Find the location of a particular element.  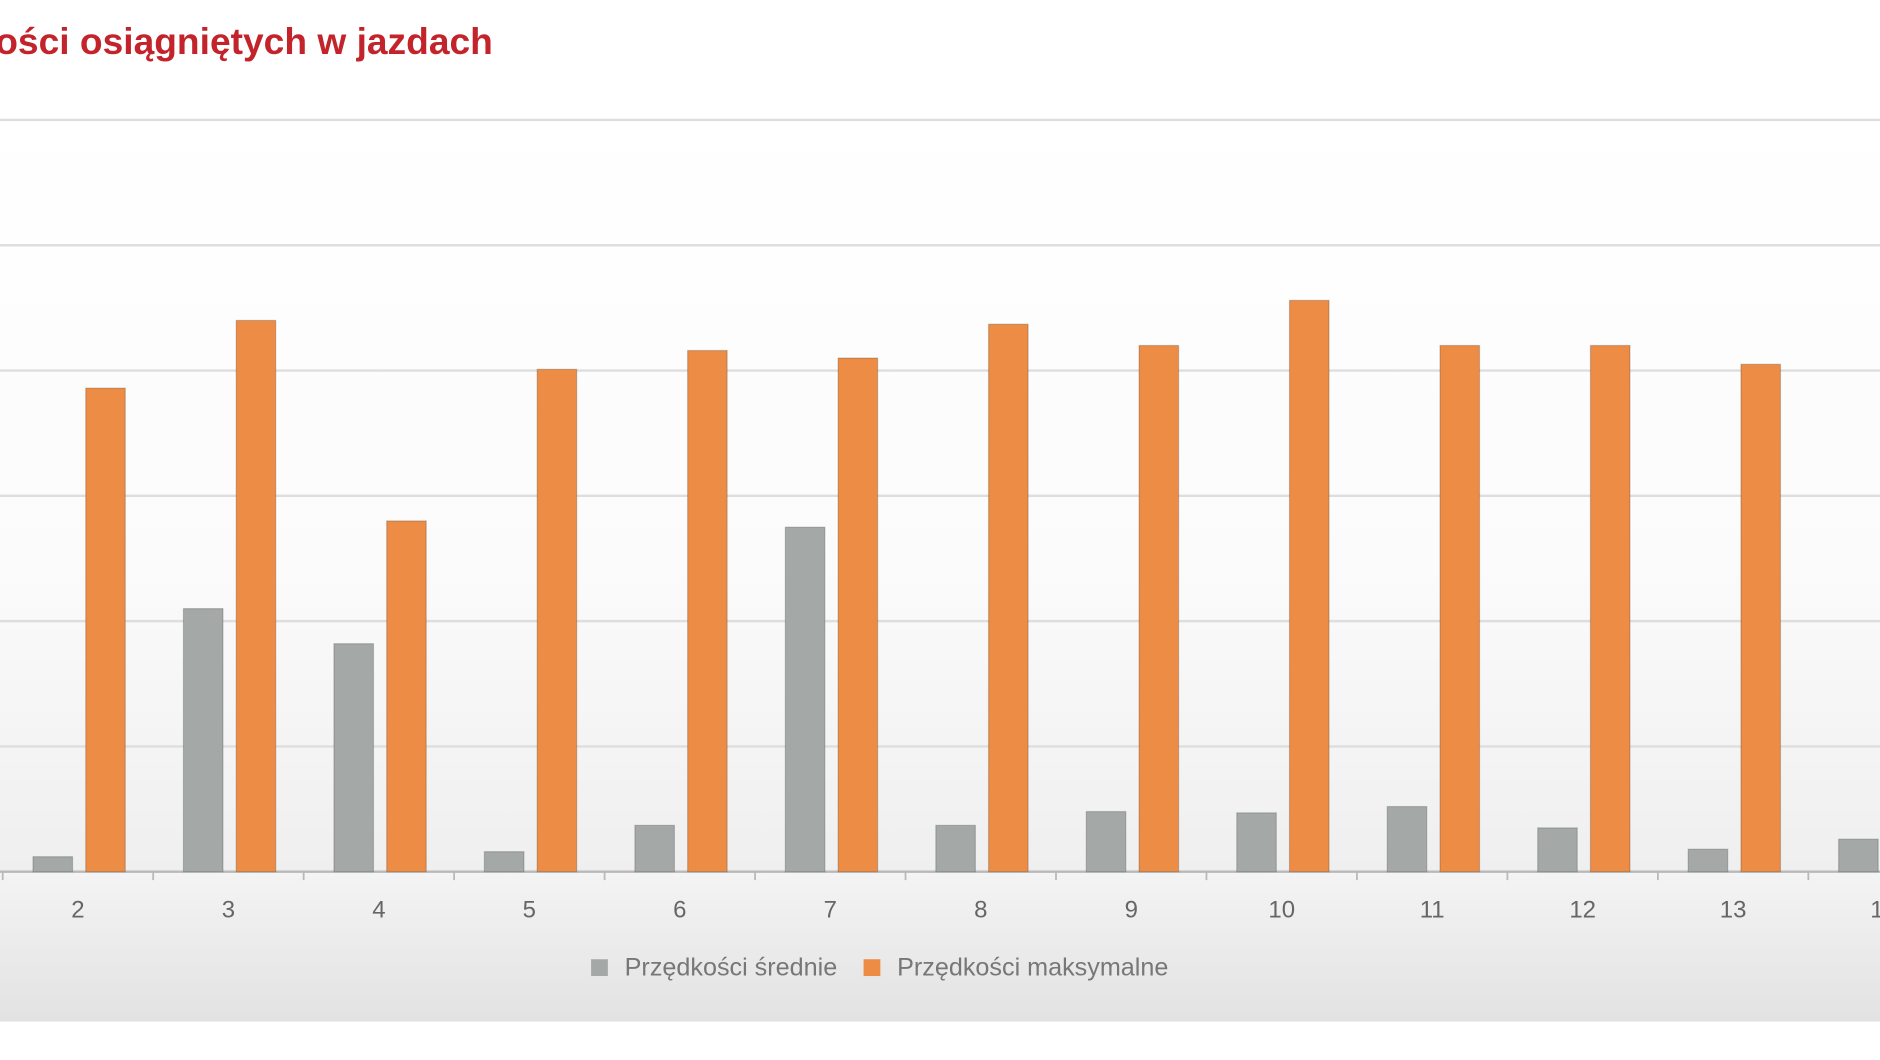

legend-label: Przędkości maksymalne is located at coordinates (1032, 967).